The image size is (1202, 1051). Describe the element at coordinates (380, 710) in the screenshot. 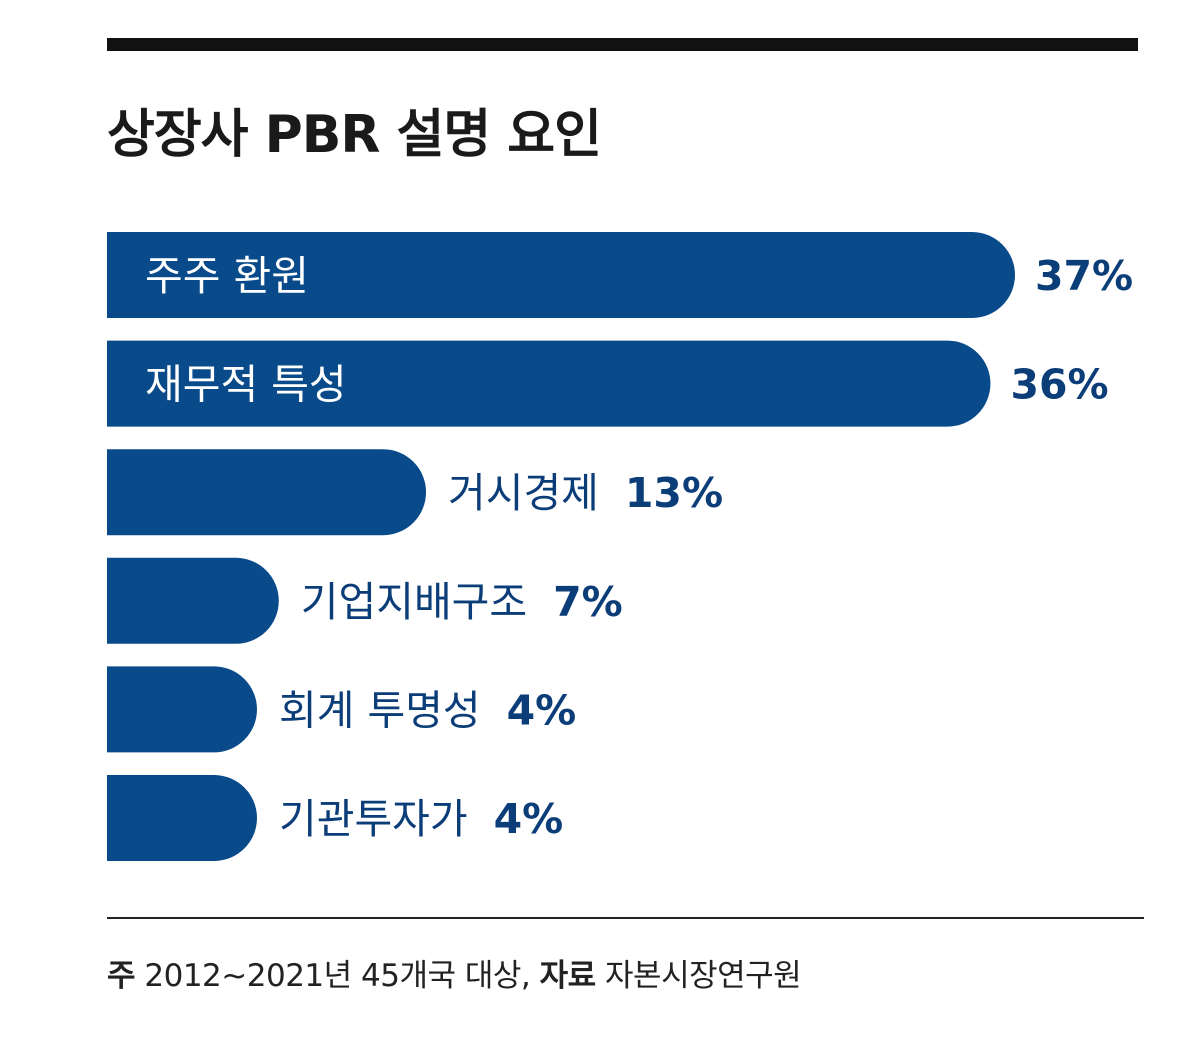

I see `category-label: 회계 투명성` at that location.